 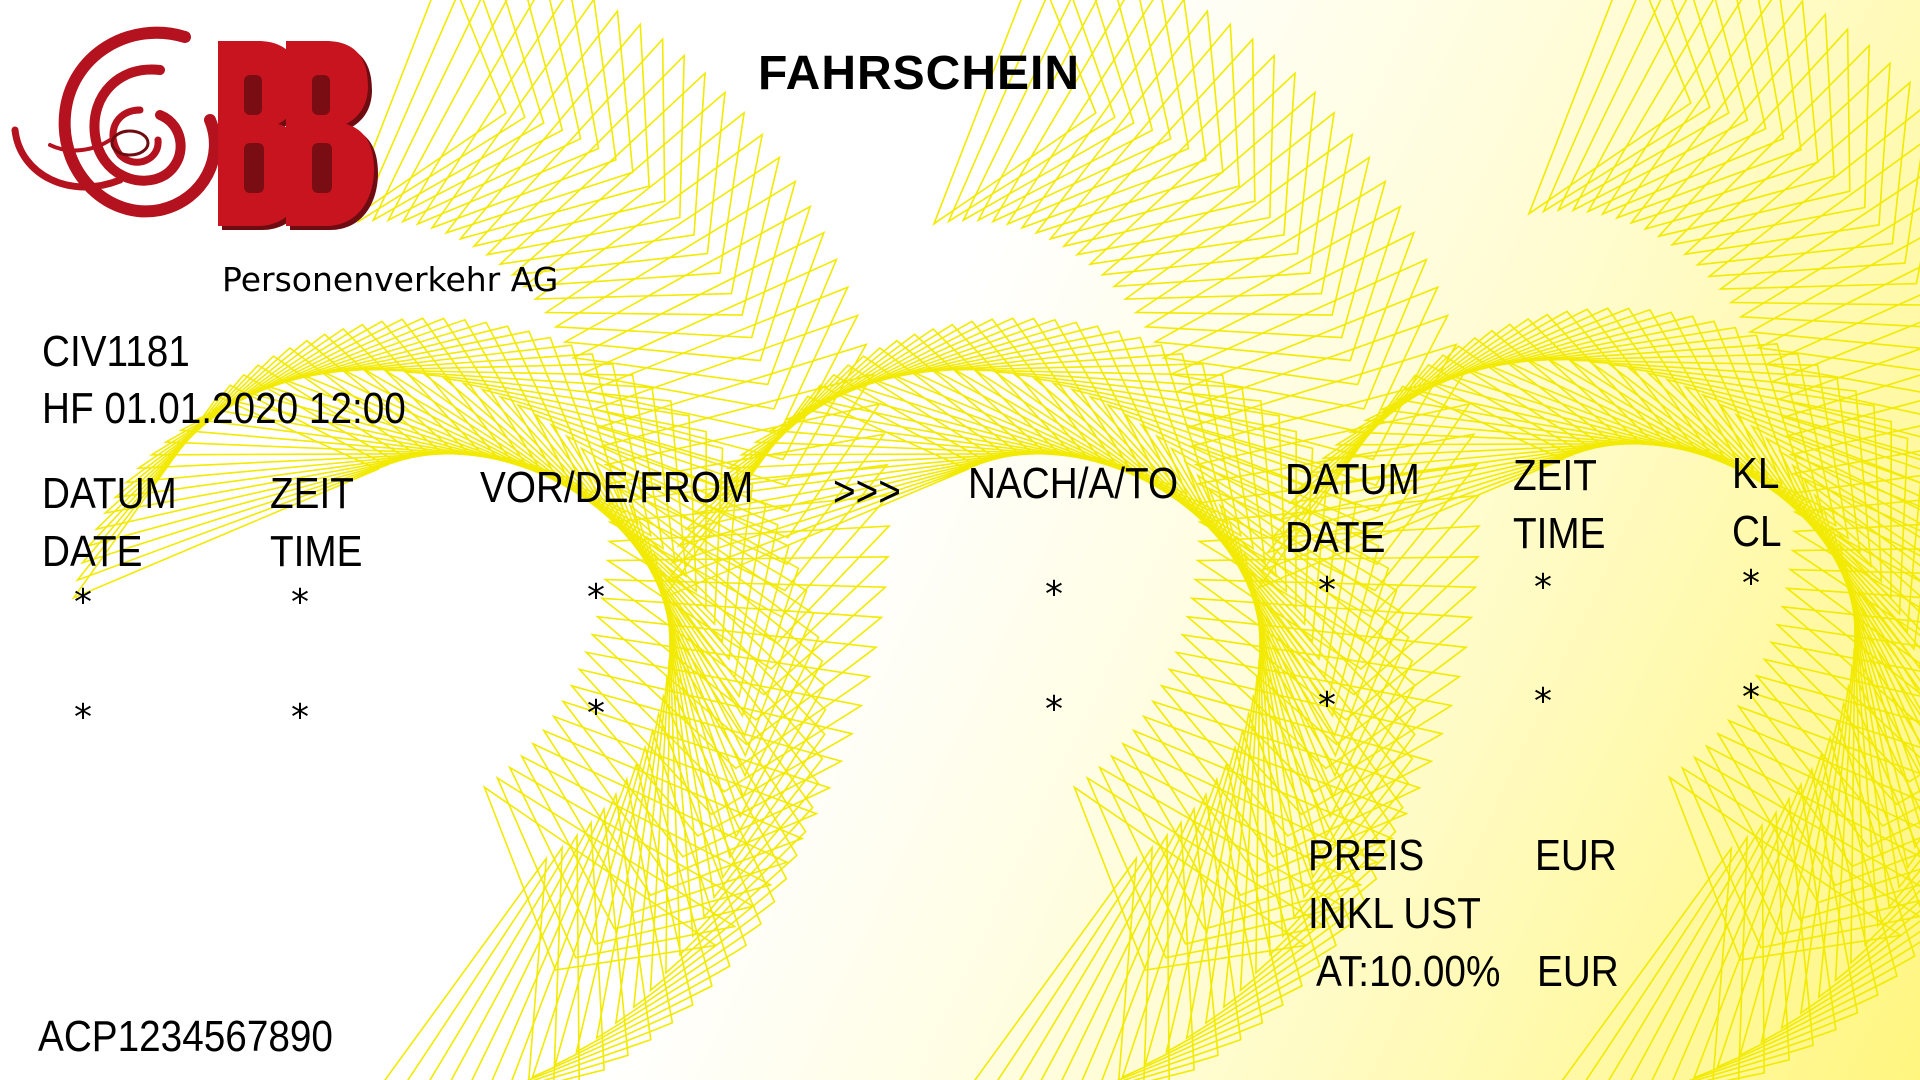 What do you see at coordinates (1352, 479) in the screenshot?
I see `header-datum-return: DATUM` at bounding box center [1352, 479].